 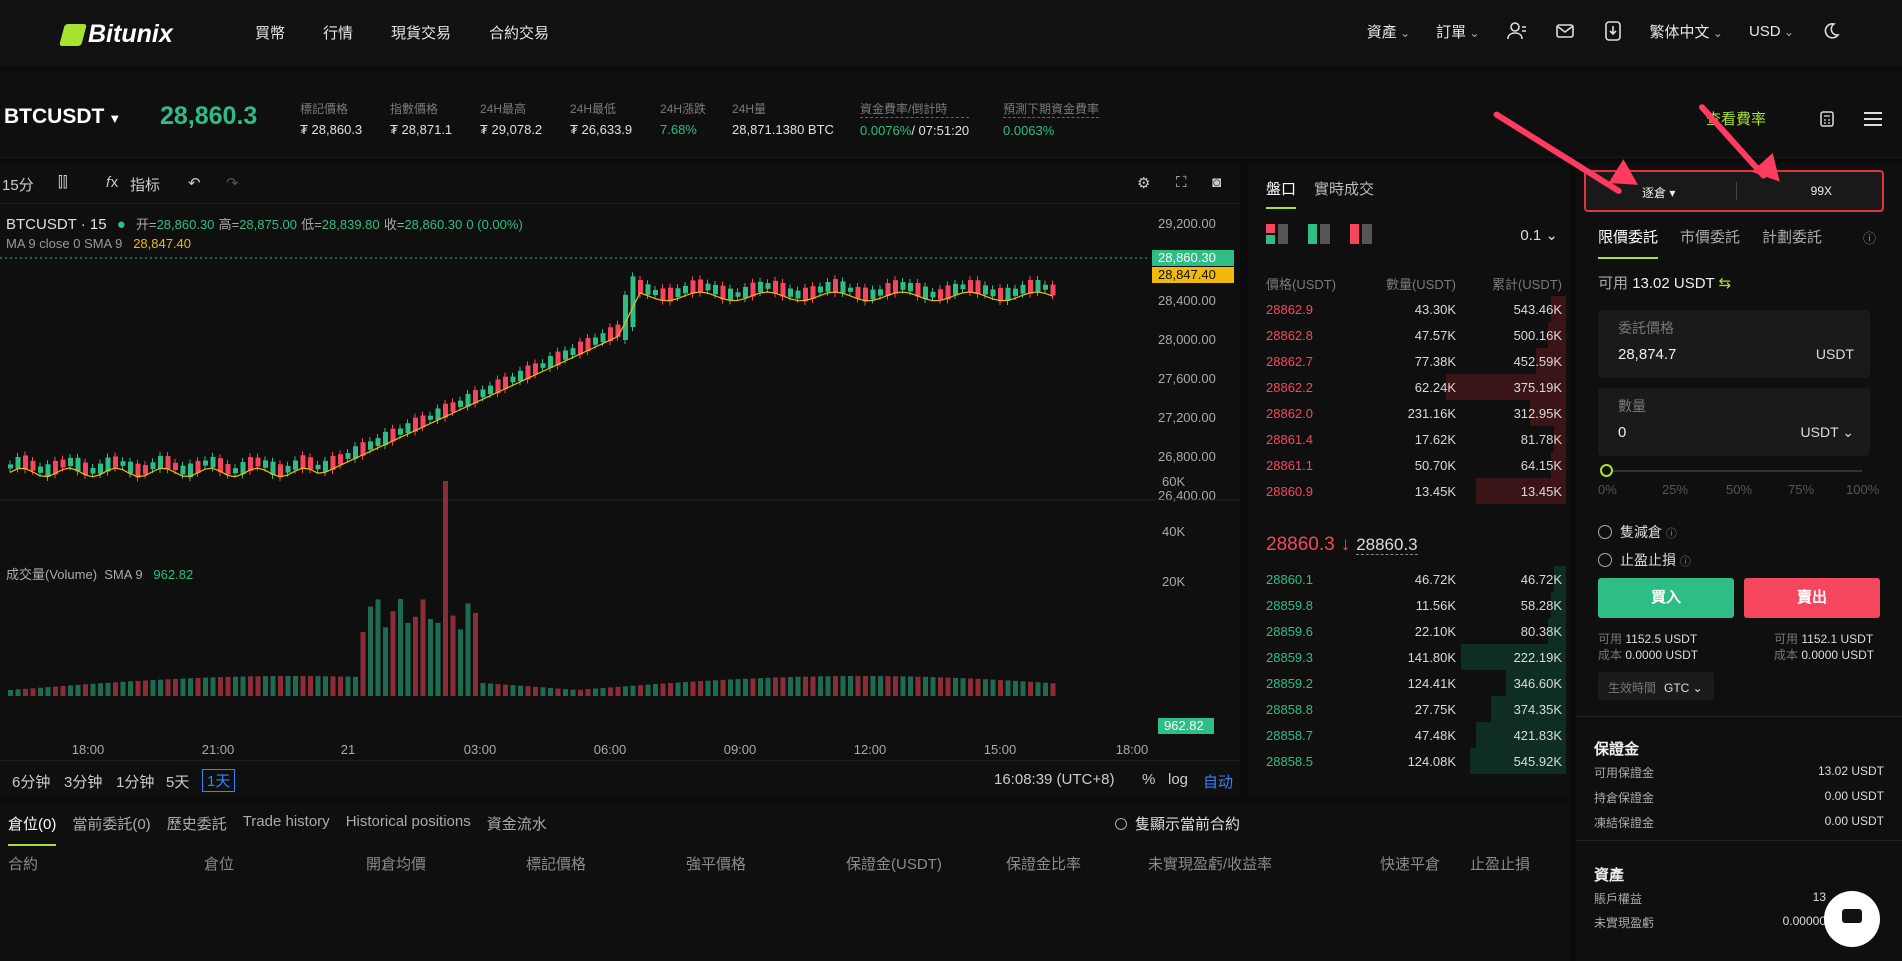 What do you see at coordinates (194, 183) in the screenshot?
I see `undo-icon: ↶` at bounding box center [194, 183].